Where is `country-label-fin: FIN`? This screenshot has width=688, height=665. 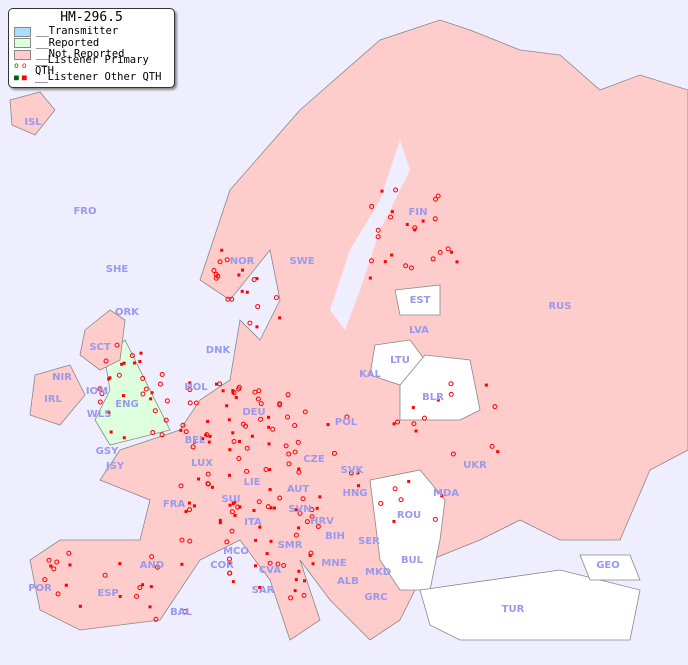 country-label-fin: FIN is located at coordinates (418, 212).